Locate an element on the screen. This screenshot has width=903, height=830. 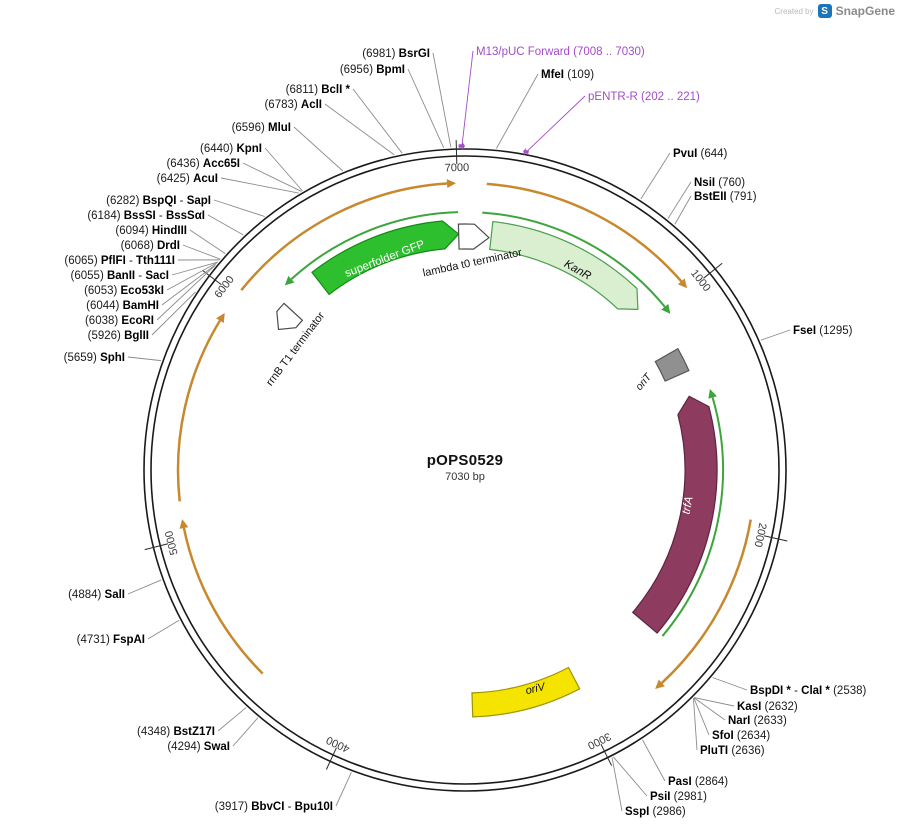
orf-arc-top-right-arc is located at coordinates (584, 232).